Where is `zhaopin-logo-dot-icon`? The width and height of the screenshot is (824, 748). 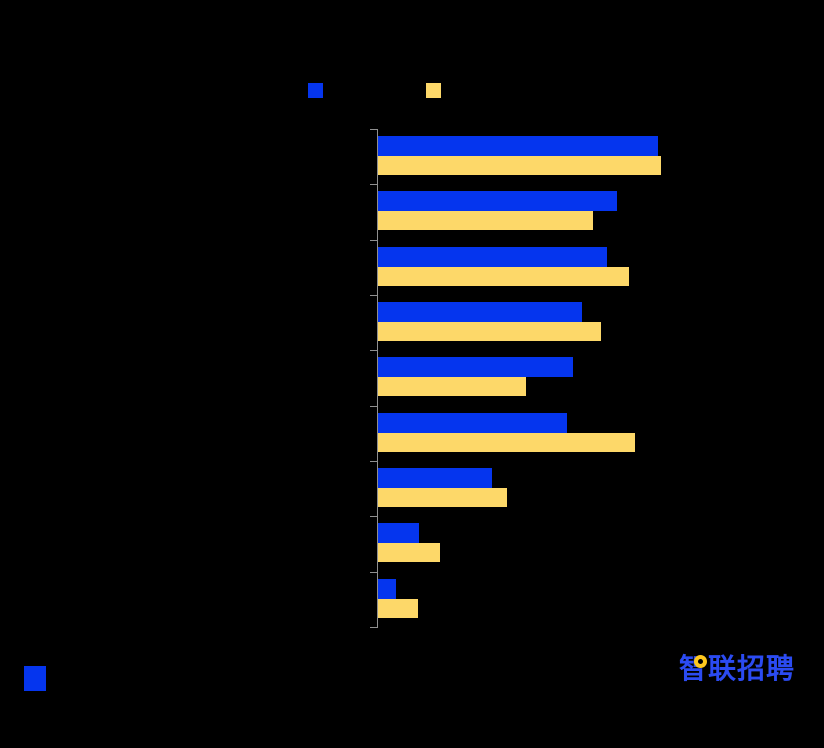 zhaopin-logo-dot-icon is located at coordinates (700, 661).